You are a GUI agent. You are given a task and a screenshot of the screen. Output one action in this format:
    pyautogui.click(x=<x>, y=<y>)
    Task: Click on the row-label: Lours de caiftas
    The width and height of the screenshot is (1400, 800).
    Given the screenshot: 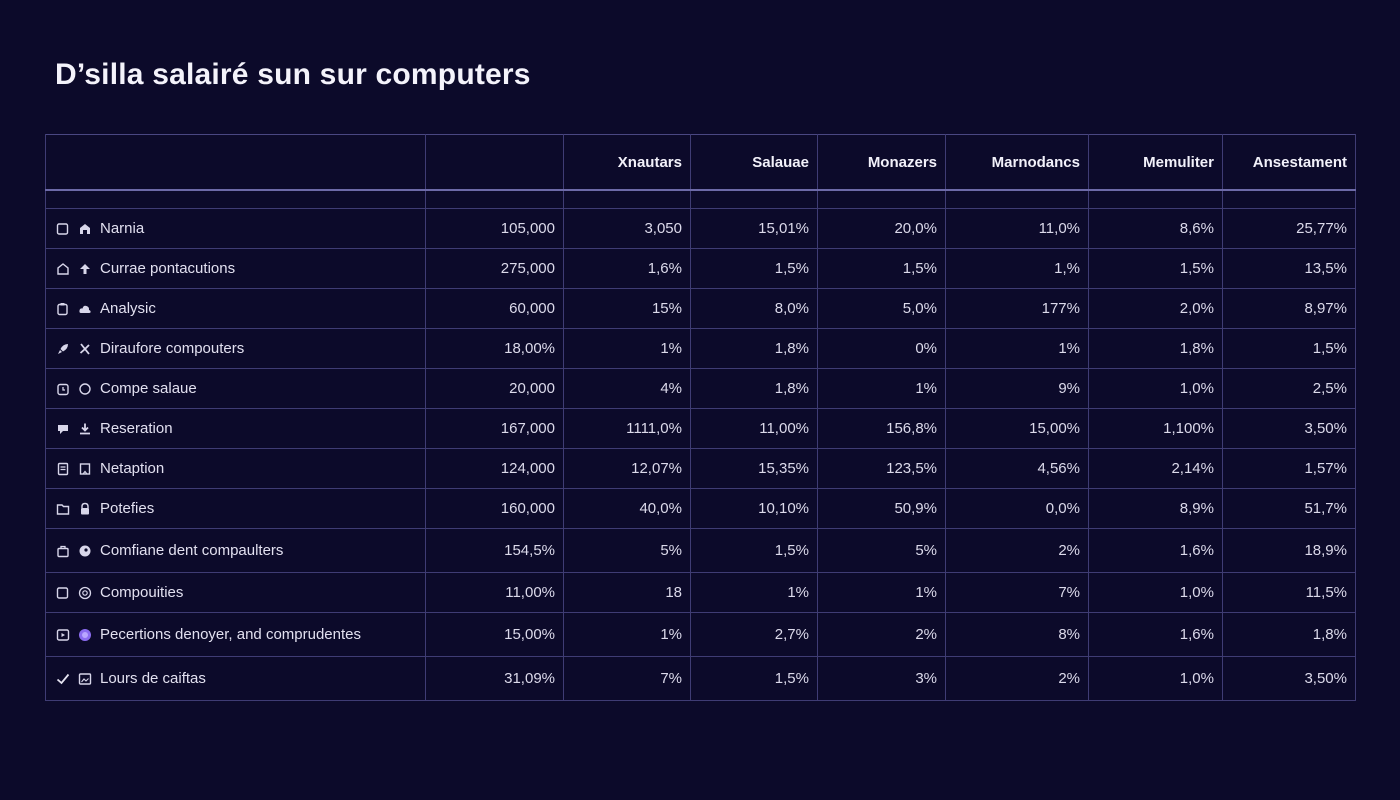 What is the action you would take?
    pyautogui.click(x=153, y=678)
    